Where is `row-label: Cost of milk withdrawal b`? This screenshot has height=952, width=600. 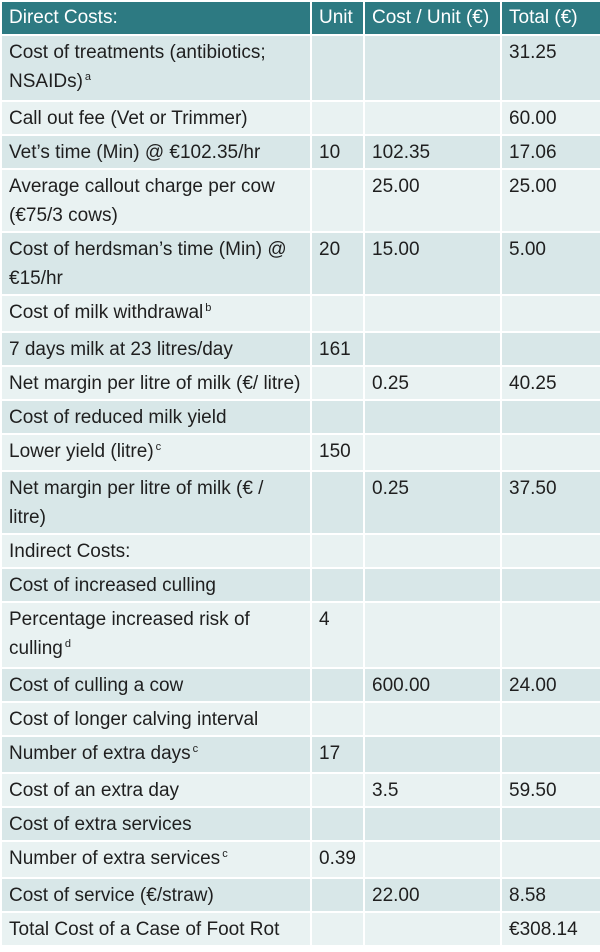 row-label: Cost of milk withdrawal b is located at coordinates (156, 313).